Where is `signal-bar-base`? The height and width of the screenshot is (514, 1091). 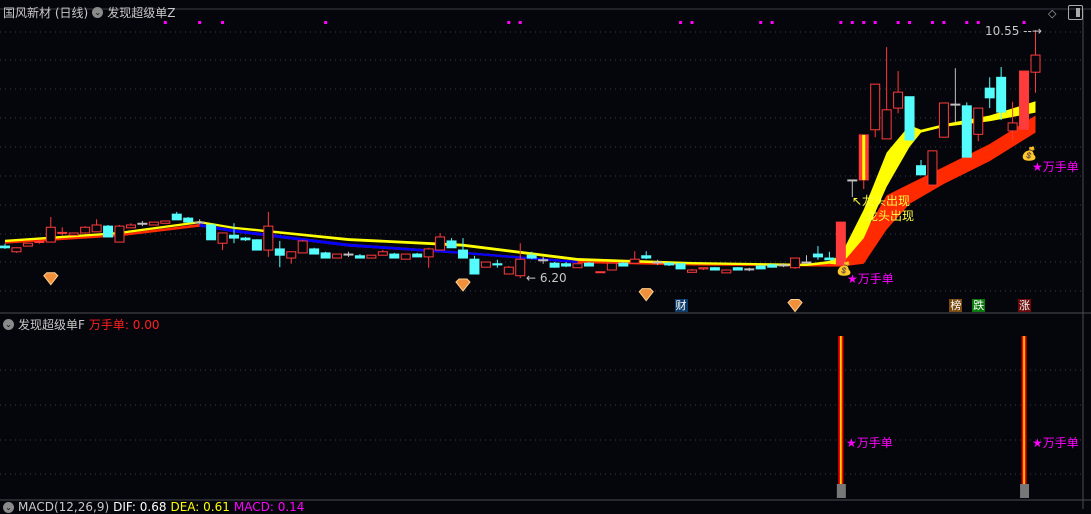 signal-bar-base is located at coordinates (841, 491).